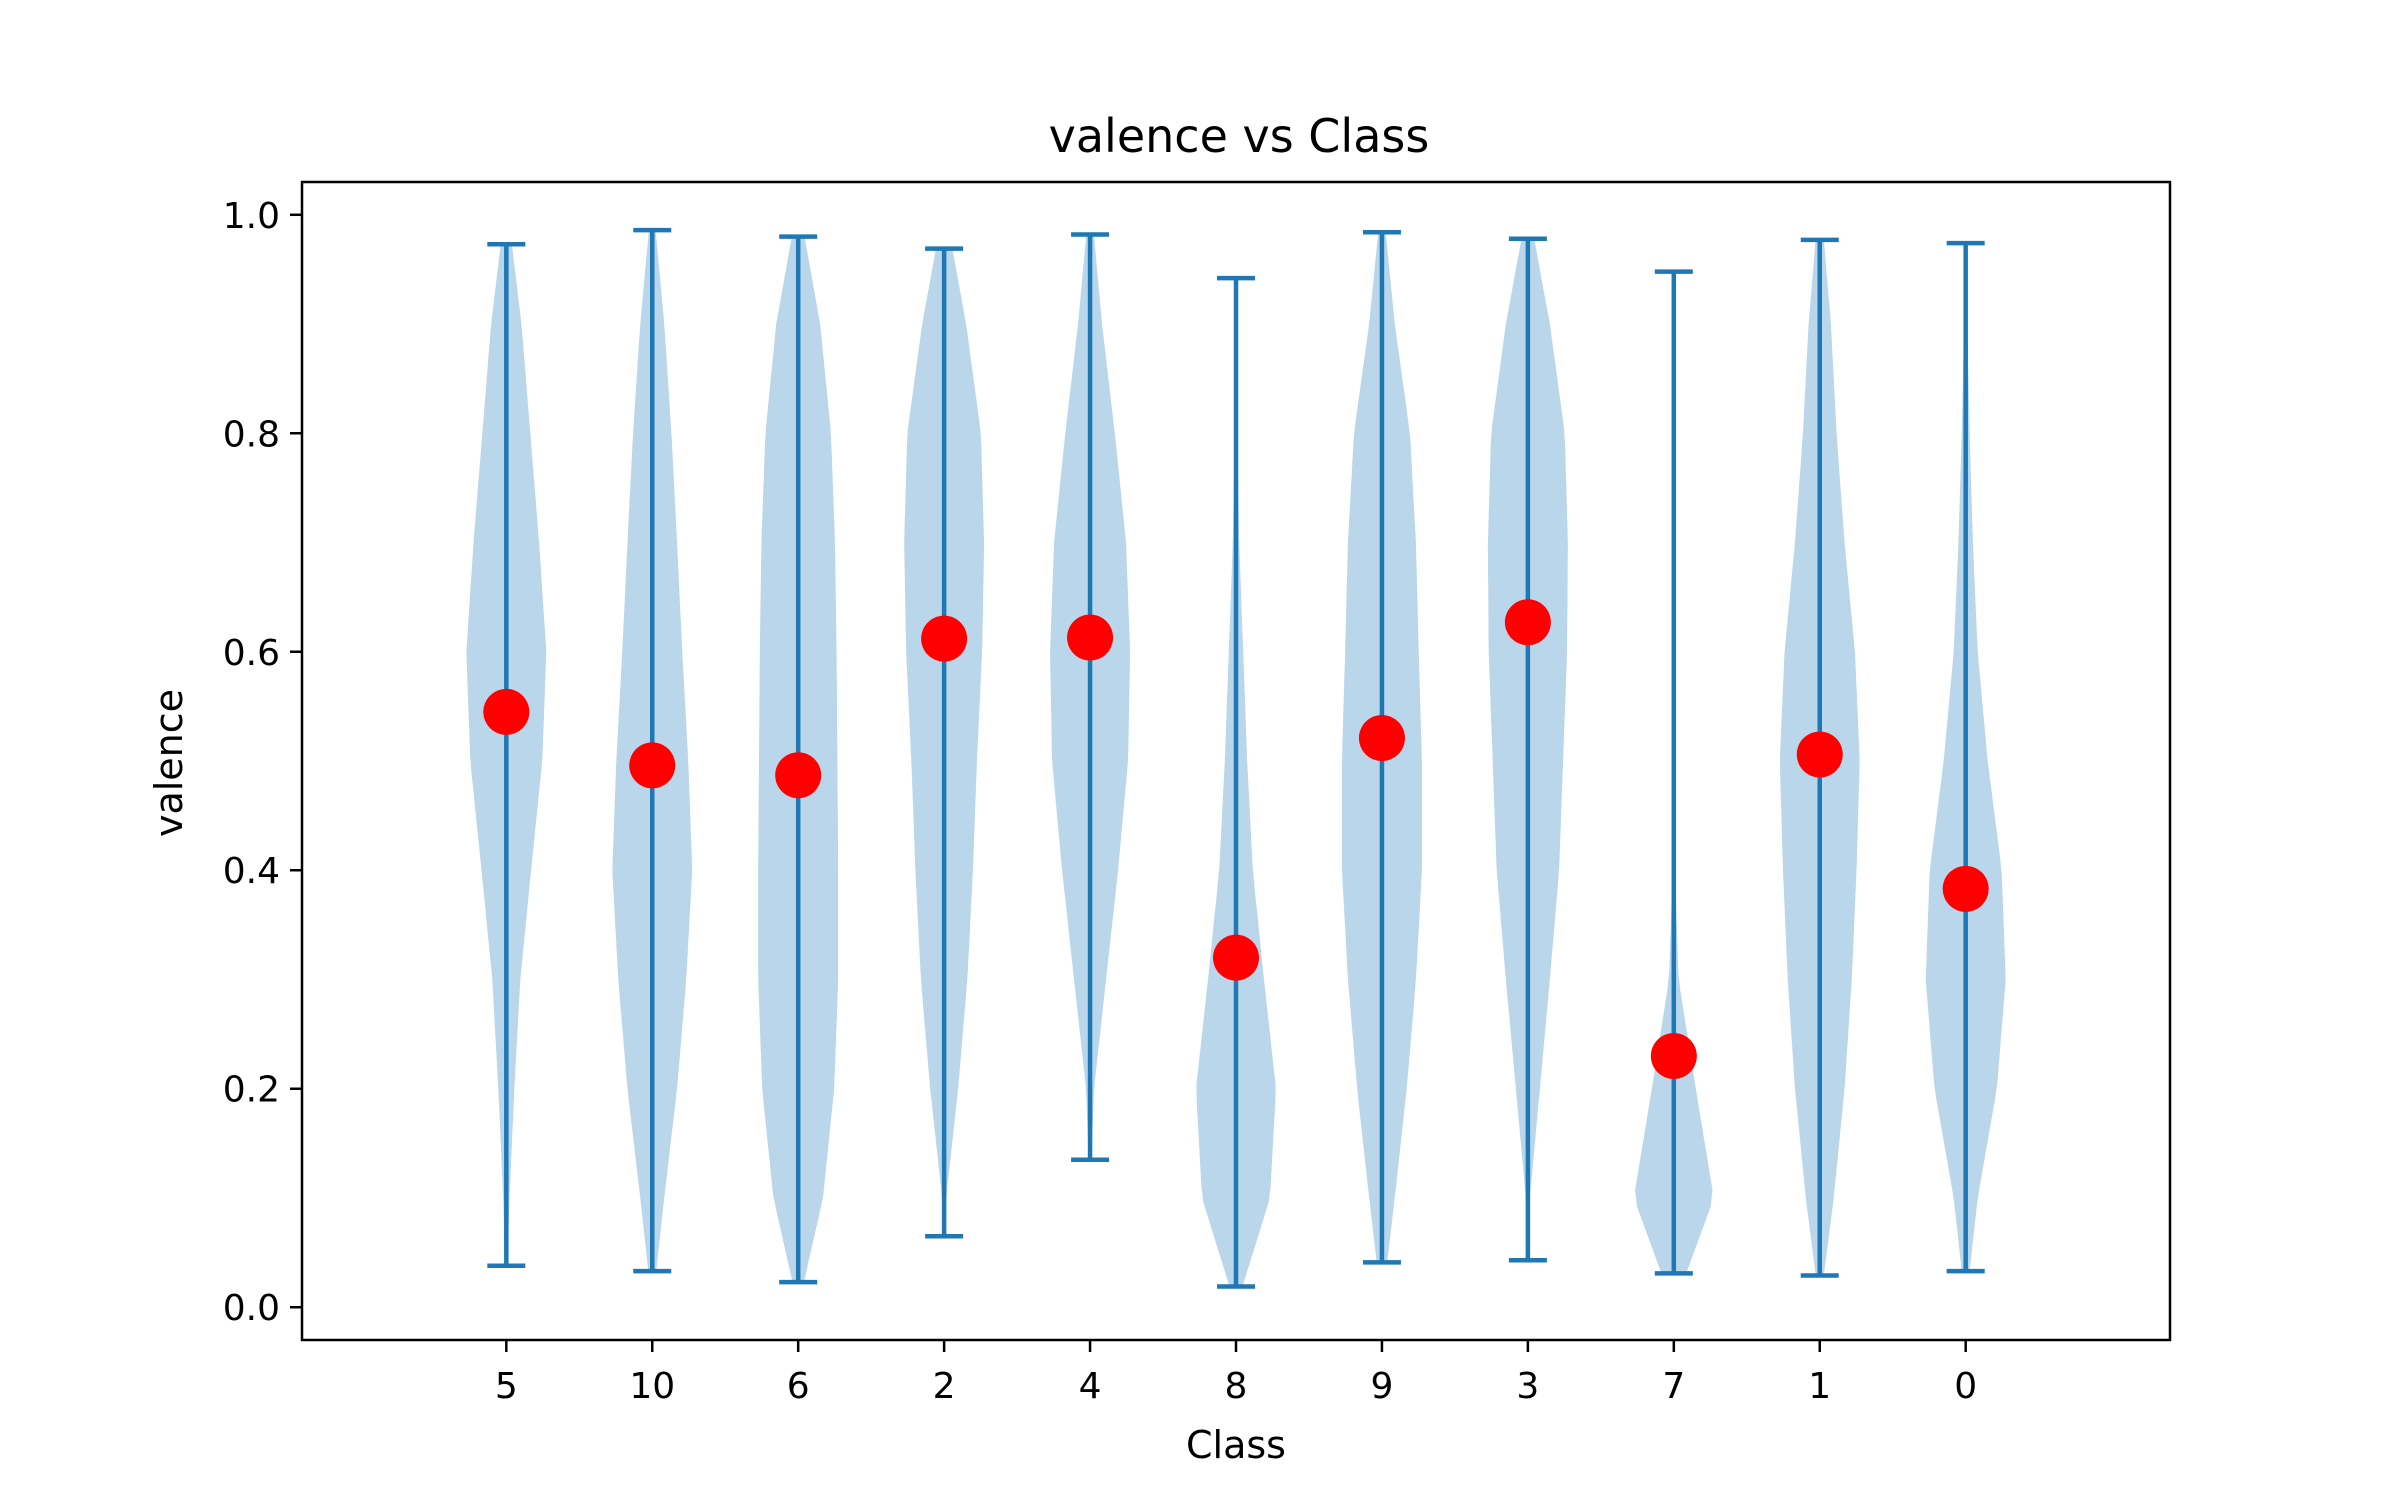  Describe the element at coordinates (1381, 1386) in the screenshot. I see `x-tick-label: 9` at that location.